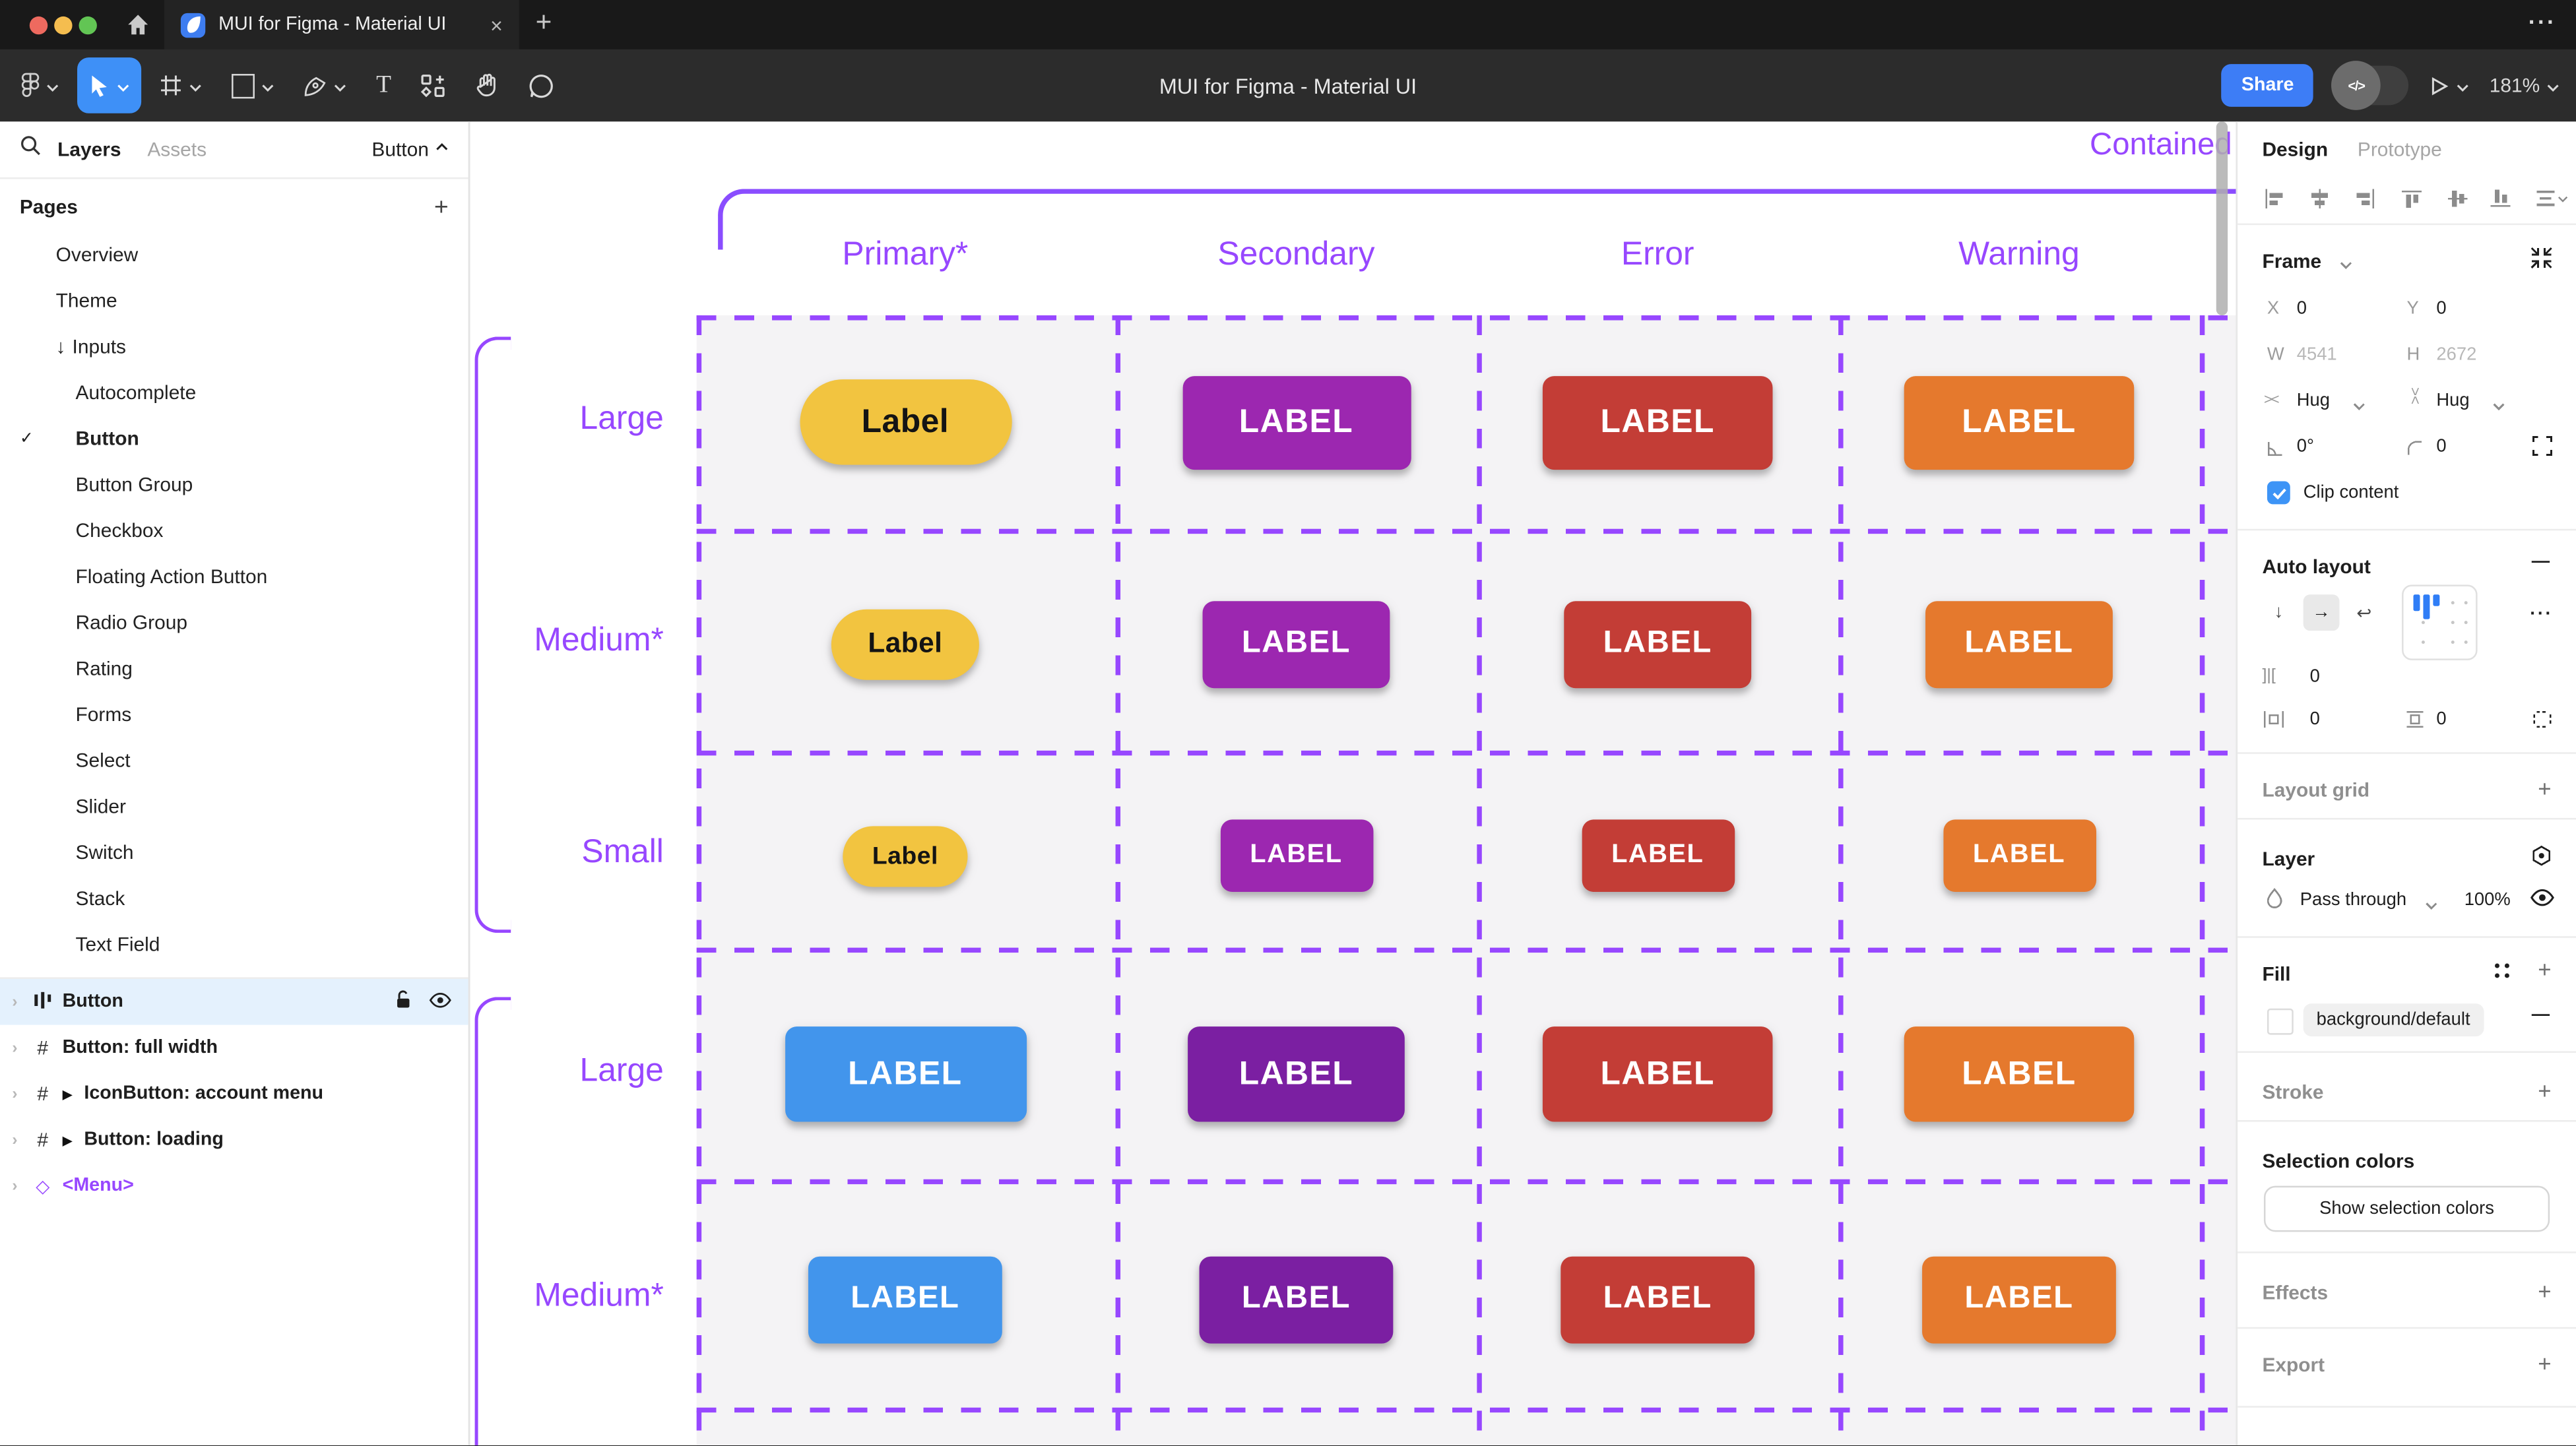 This screenshot has width=2576, height=1446. Describe the element at coordinates (234, 1001) in the screenshot. I see `layer-row: › Button` at that location.